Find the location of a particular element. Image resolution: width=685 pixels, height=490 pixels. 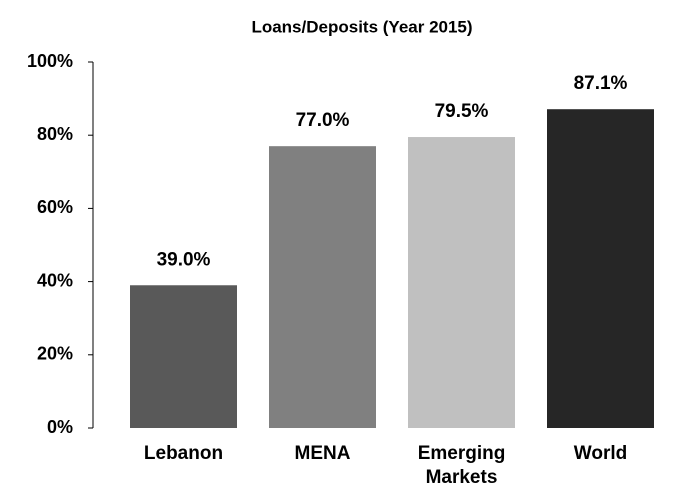

x-tick-label: MENA is located at coordinates (322, 453).